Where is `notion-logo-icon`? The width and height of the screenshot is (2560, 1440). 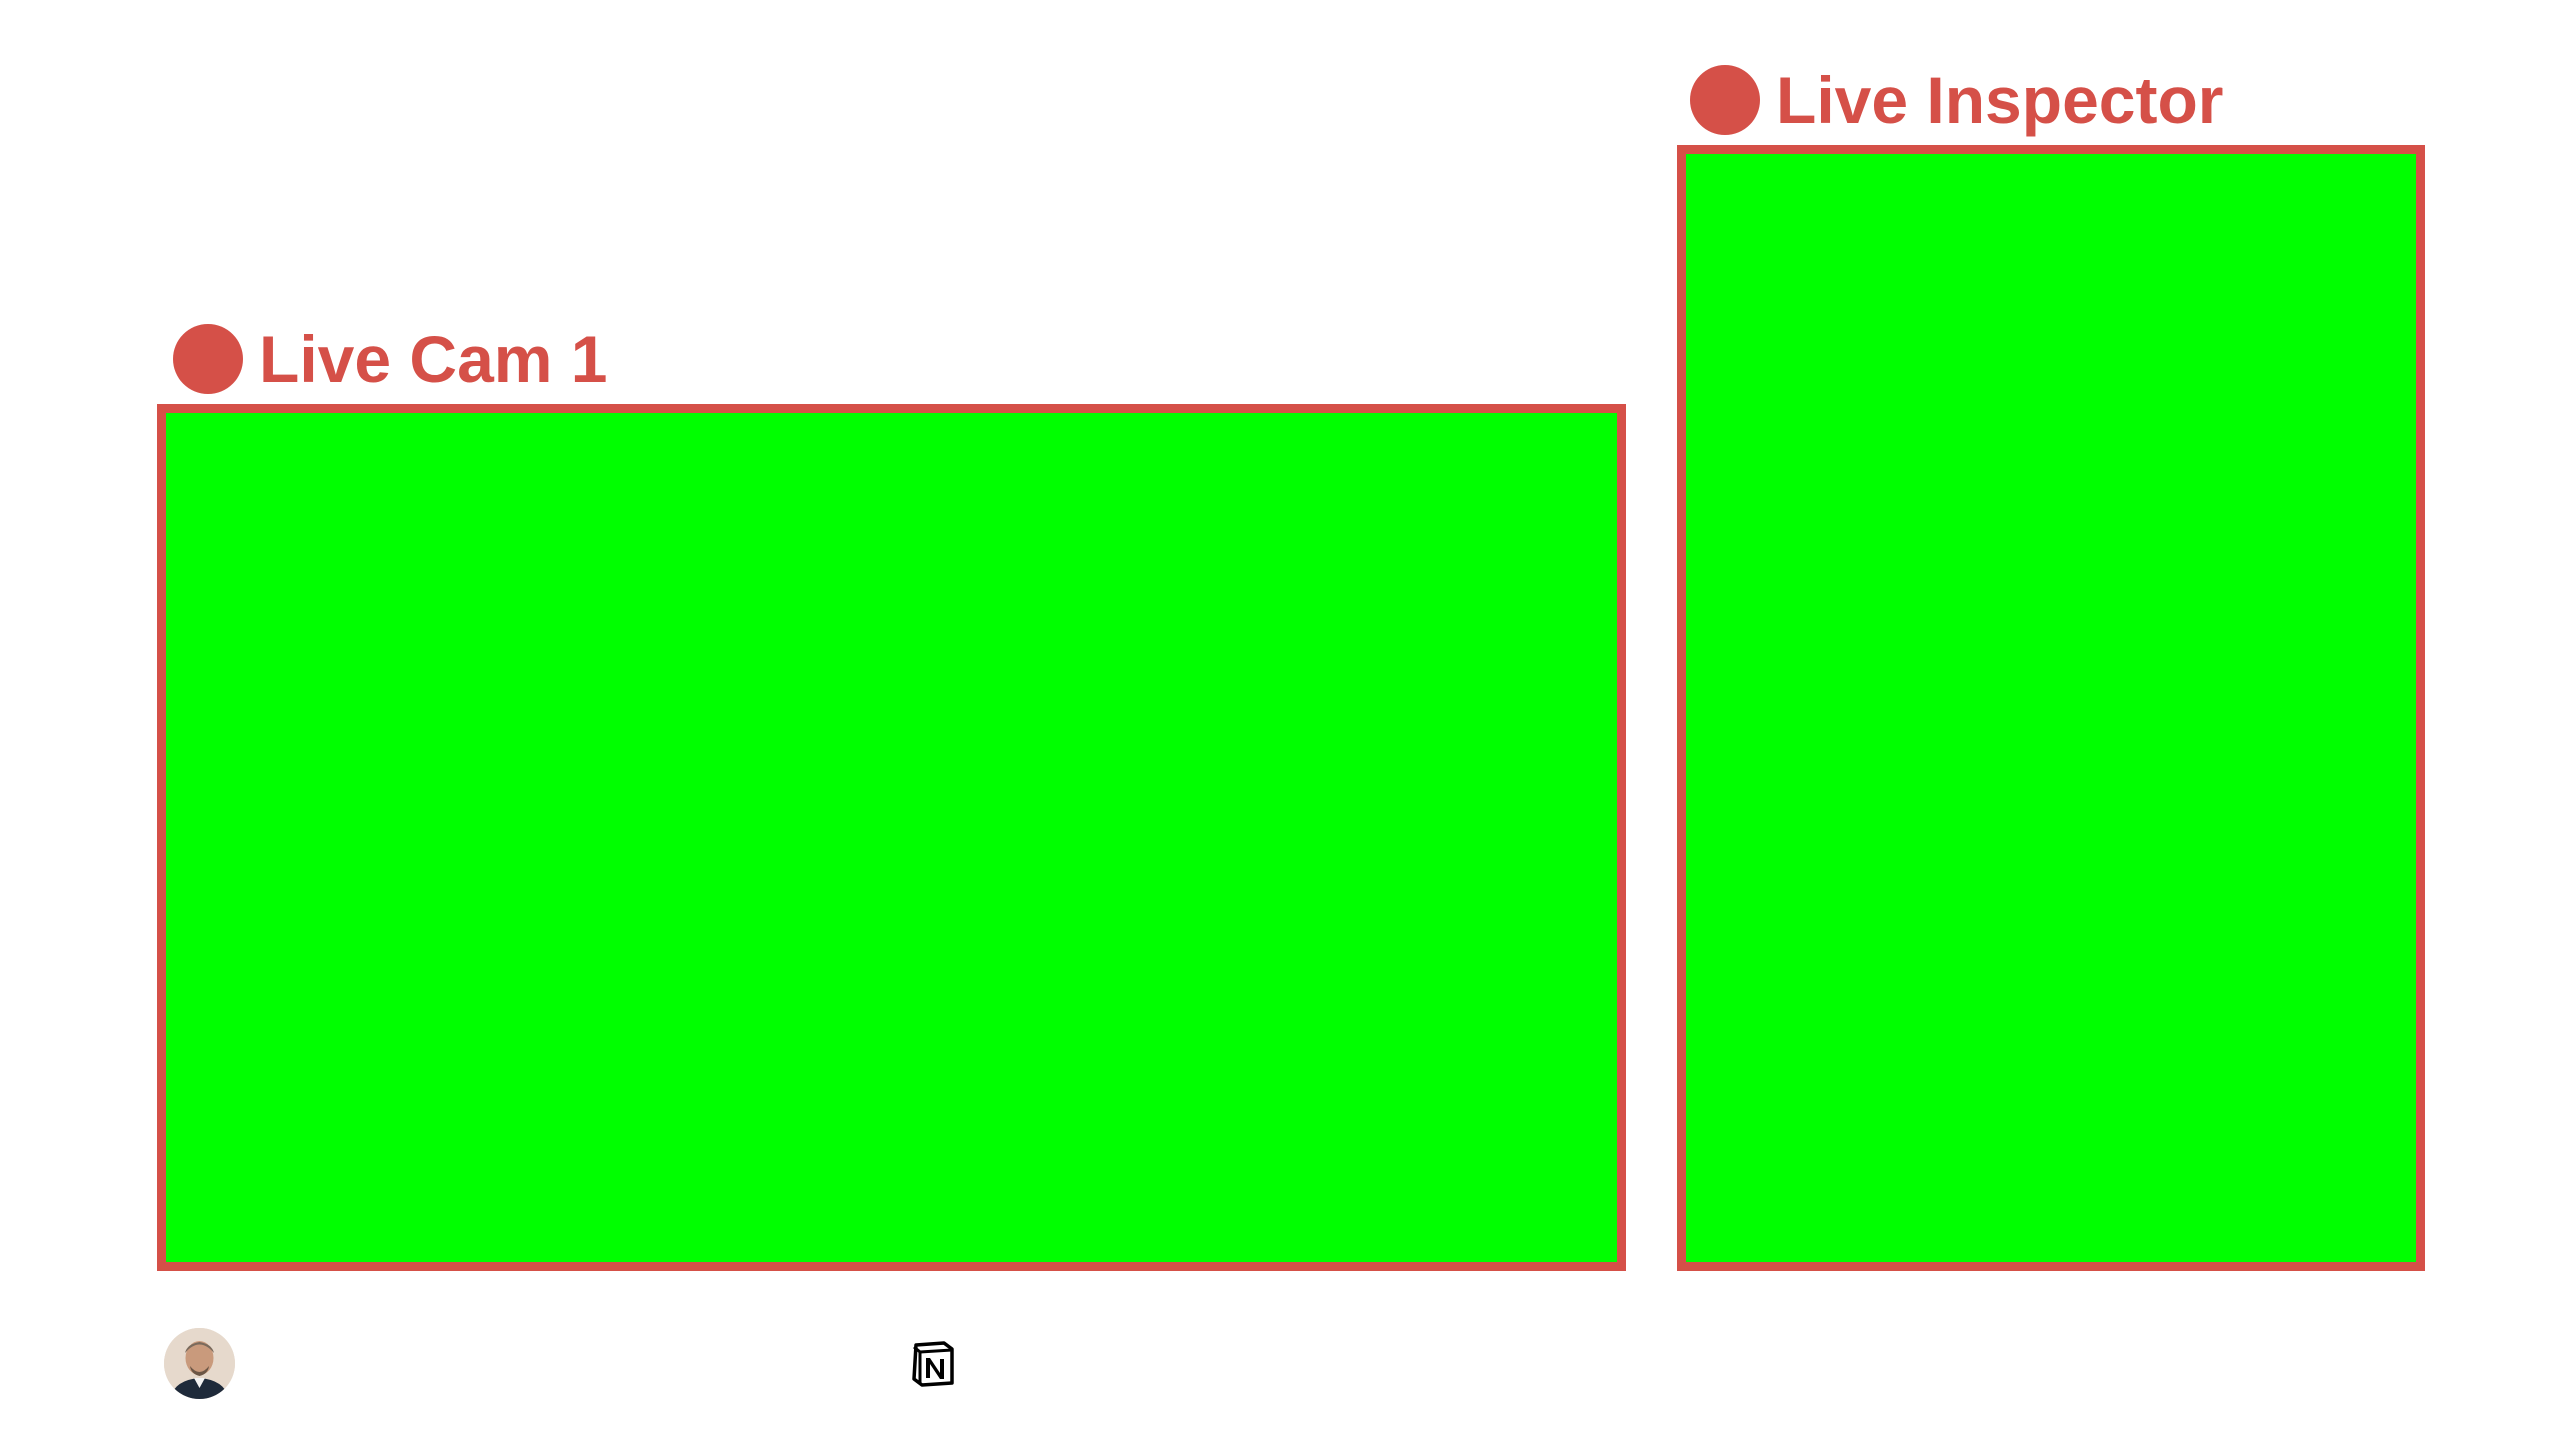
notion-logo-icon is located at coordinates (933, 1364).